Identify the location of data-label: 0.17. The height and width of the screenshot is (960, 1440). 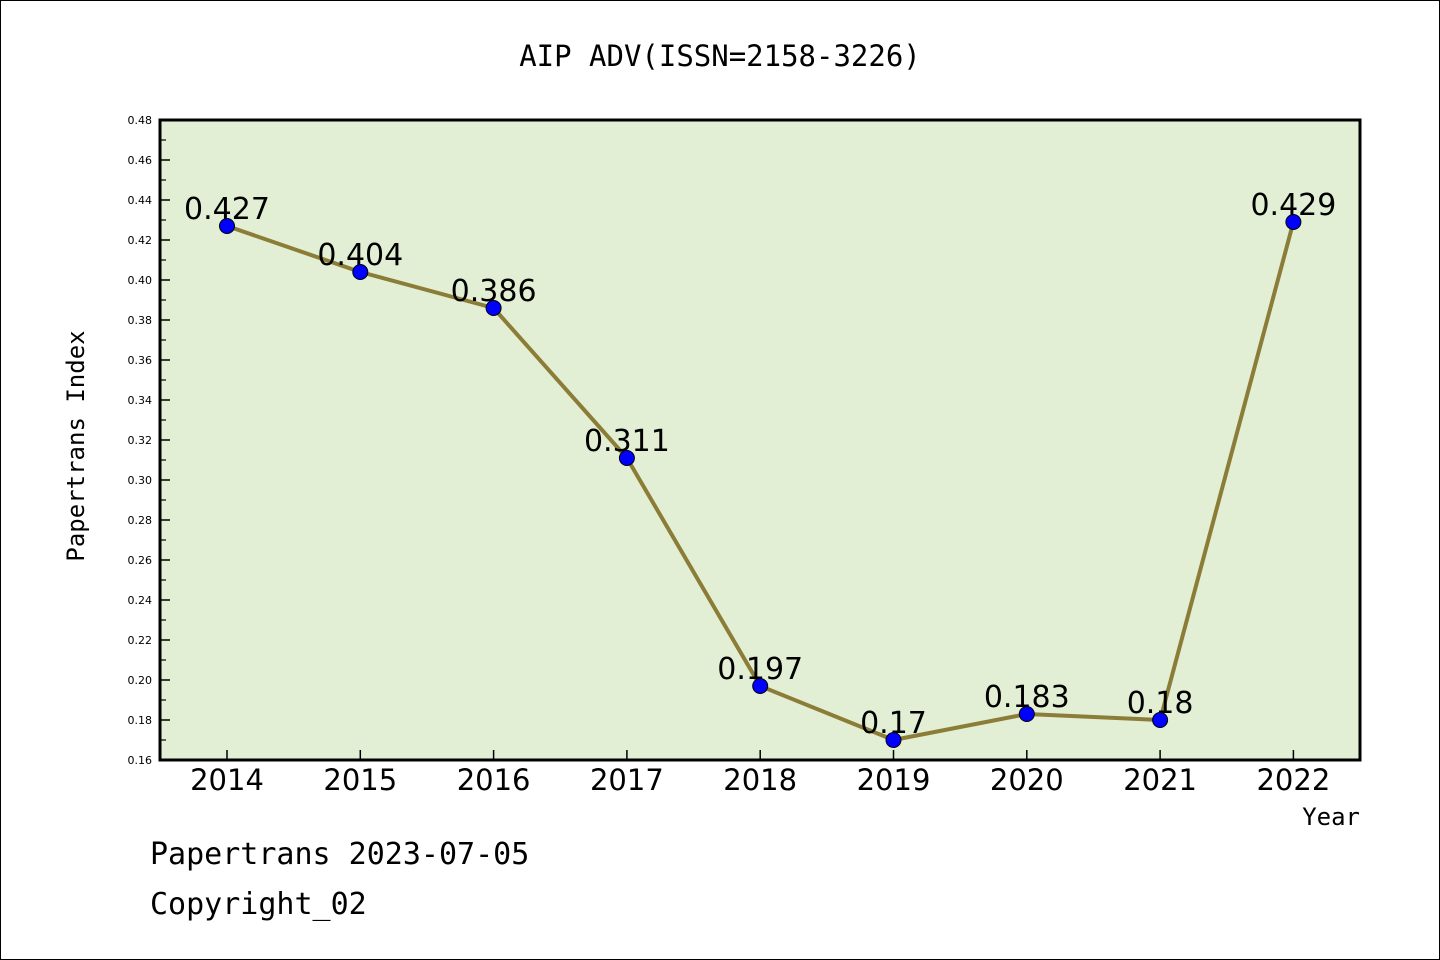
(893, 723).